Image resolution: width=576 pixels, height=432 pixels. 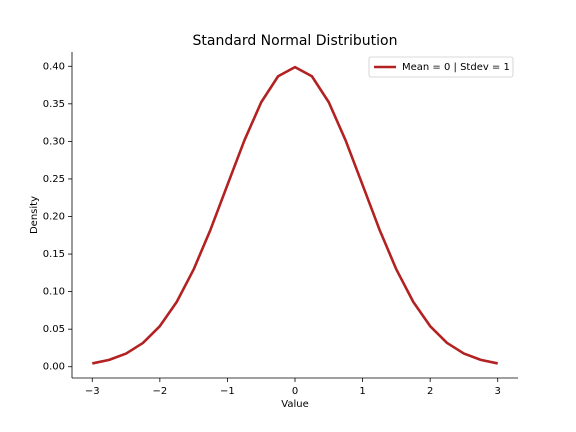 What do you see at coordinates (54, 141) in the screenshot?
I see `y-tick-label: 0.30` at bounding box center [54, 141].